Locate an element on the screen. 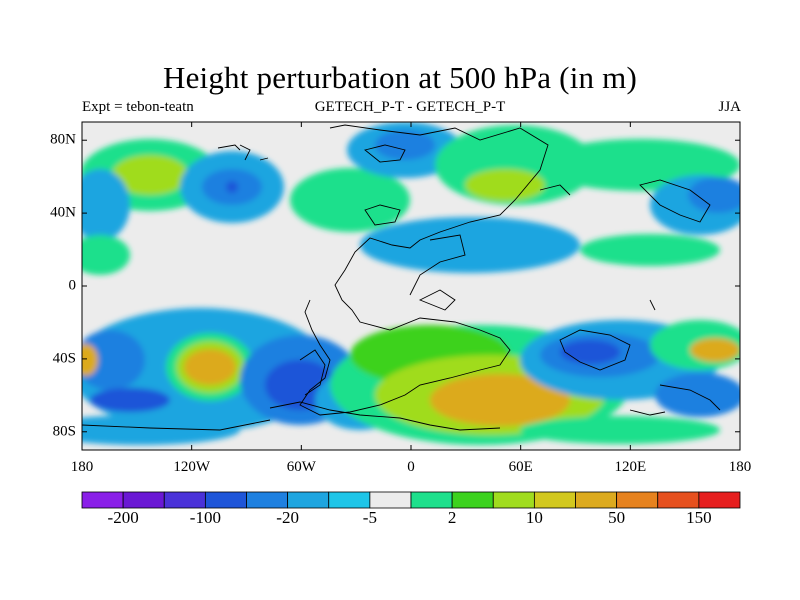 Image resolution: width=800 pixels, height=600 pixels. colorbar-label: 50 is located at coordinates (617, 517).